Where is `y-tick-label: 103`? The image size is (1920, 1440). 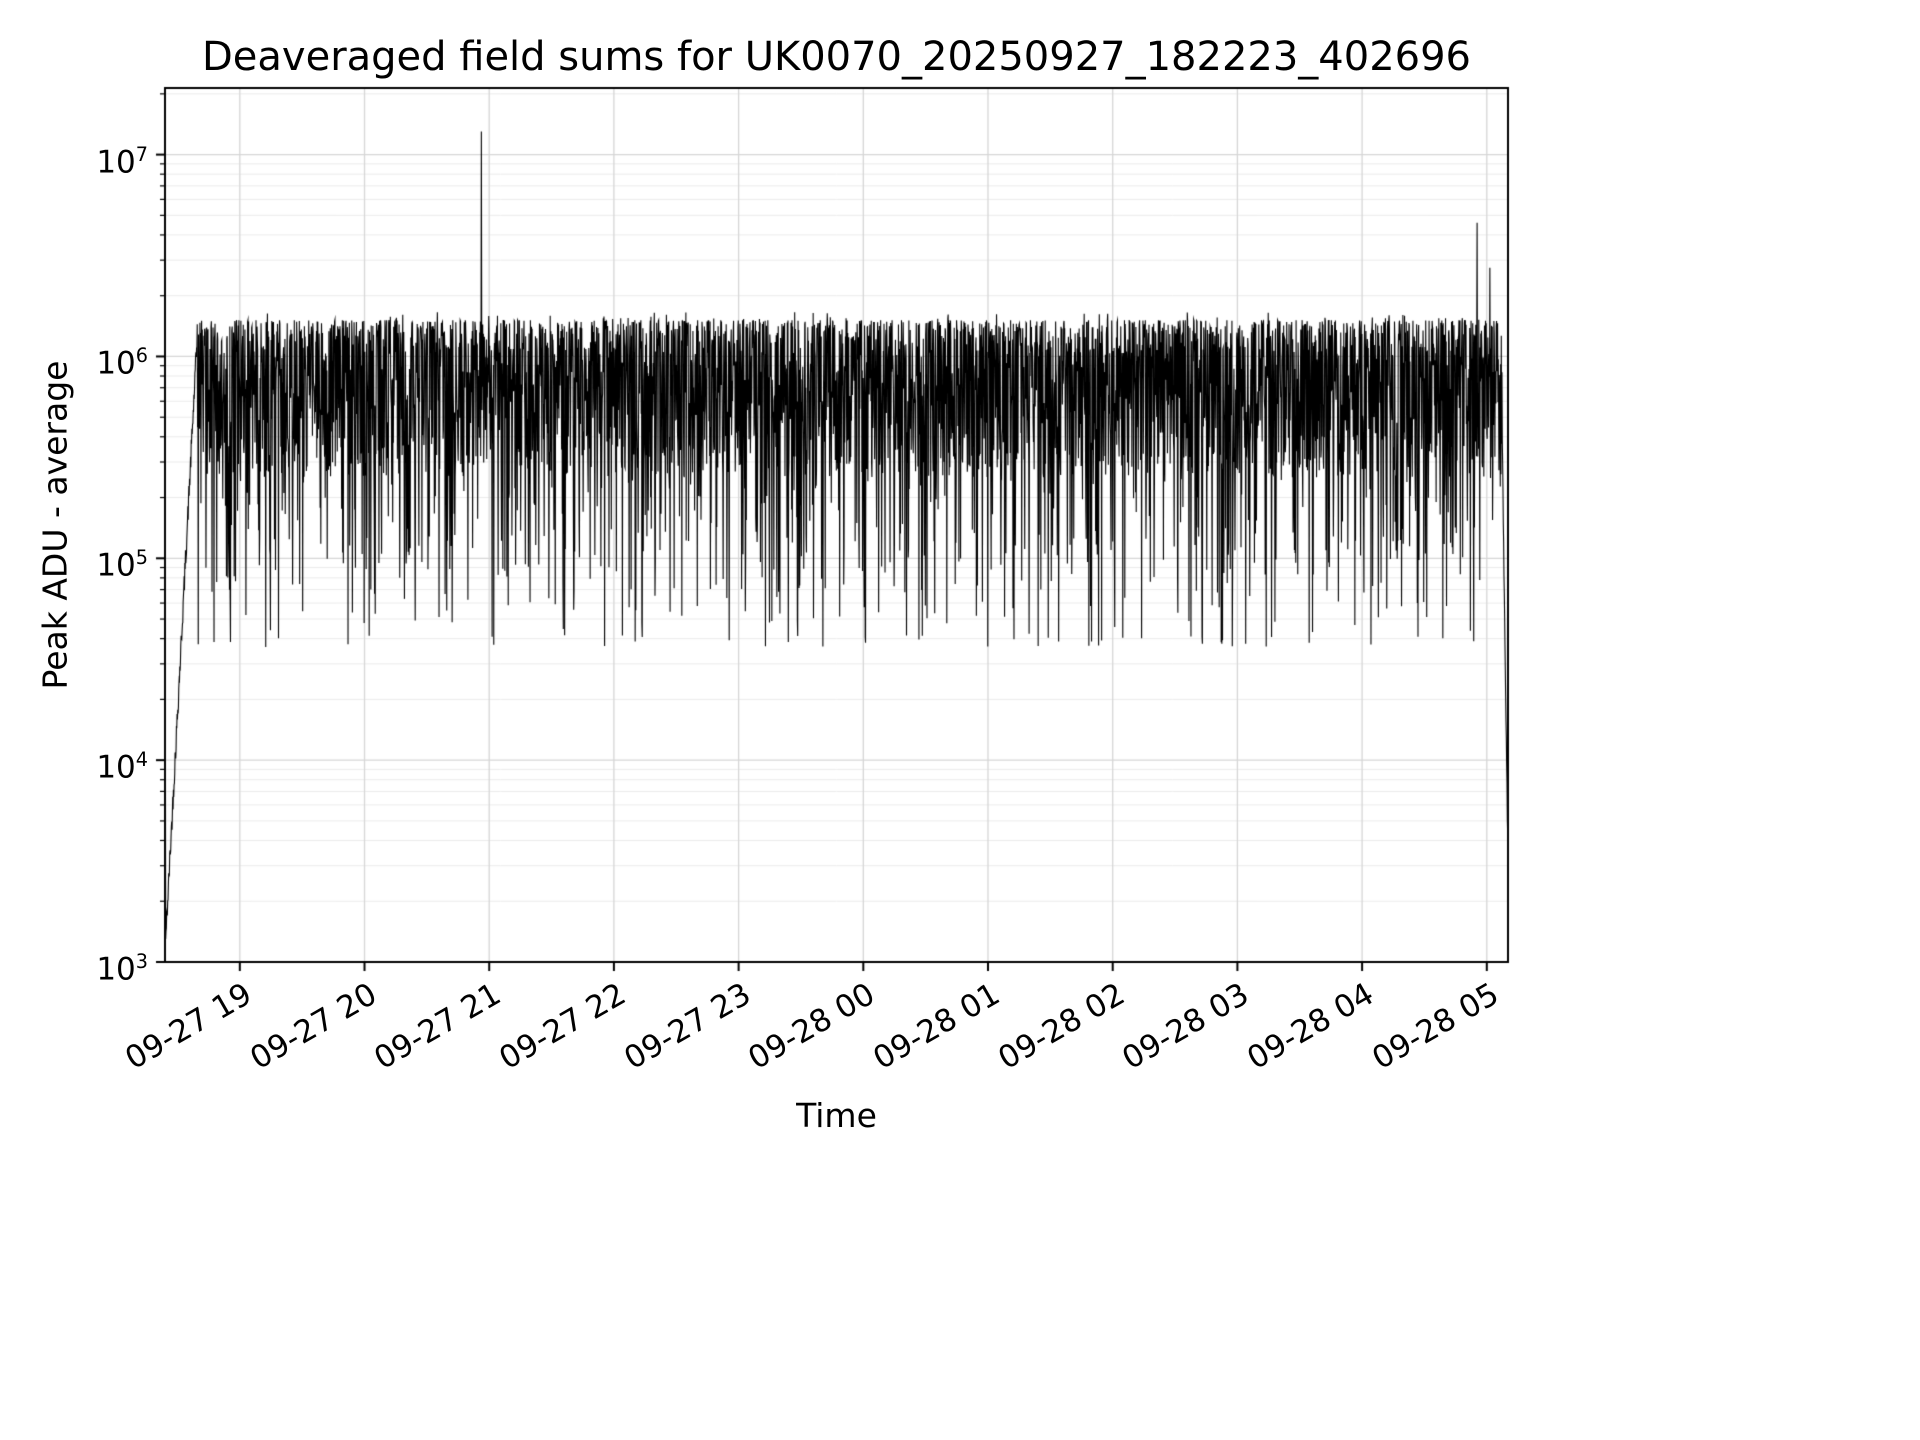
y-tick-label: 103 is located at coordinates (122, 969).